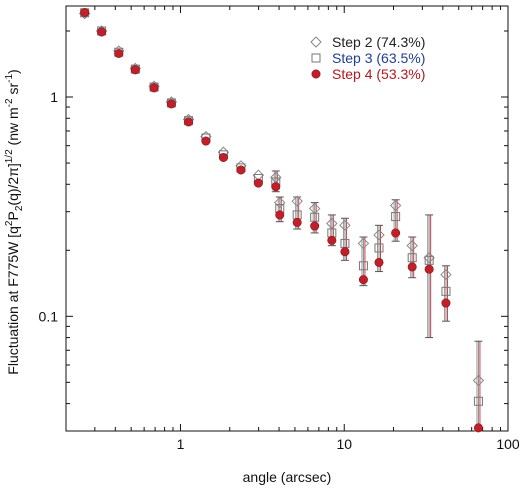 The width and height of the screenshot is (520, 489). I want to click on y-tick-label: 0.1, so click(49, 316).